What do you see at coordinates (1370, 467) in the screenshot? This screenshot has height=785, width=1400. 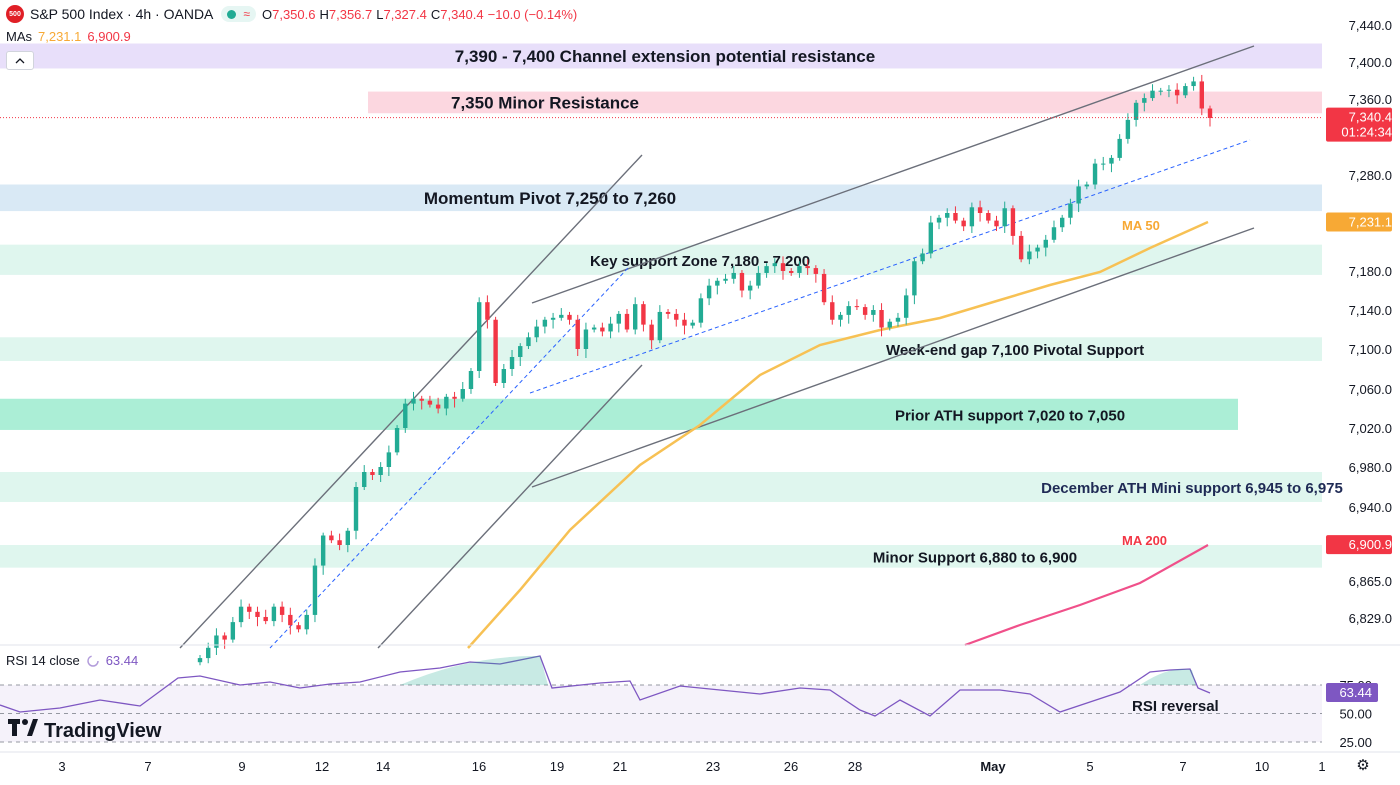 I see `y-tick-label: 6,980.0` at bounding box center [1370, 467].